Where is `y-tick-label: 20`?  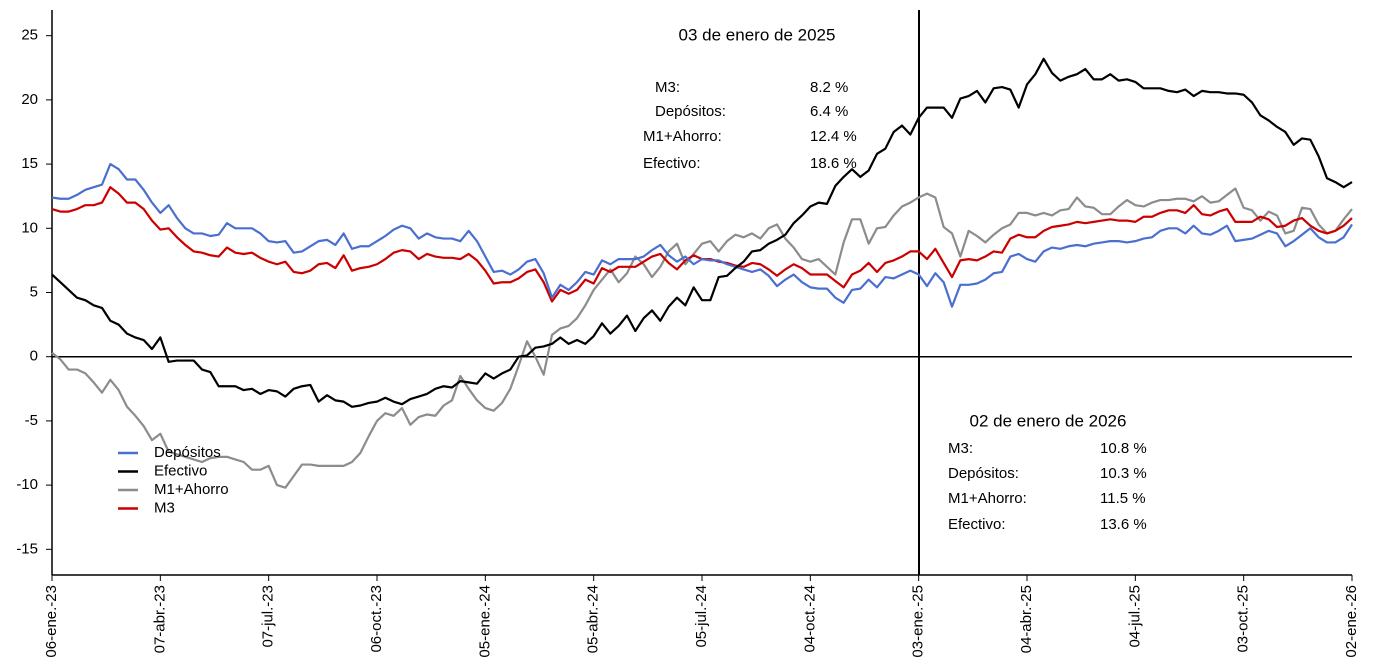 y-tick-label: 20 is located at coordinates (29, 99).